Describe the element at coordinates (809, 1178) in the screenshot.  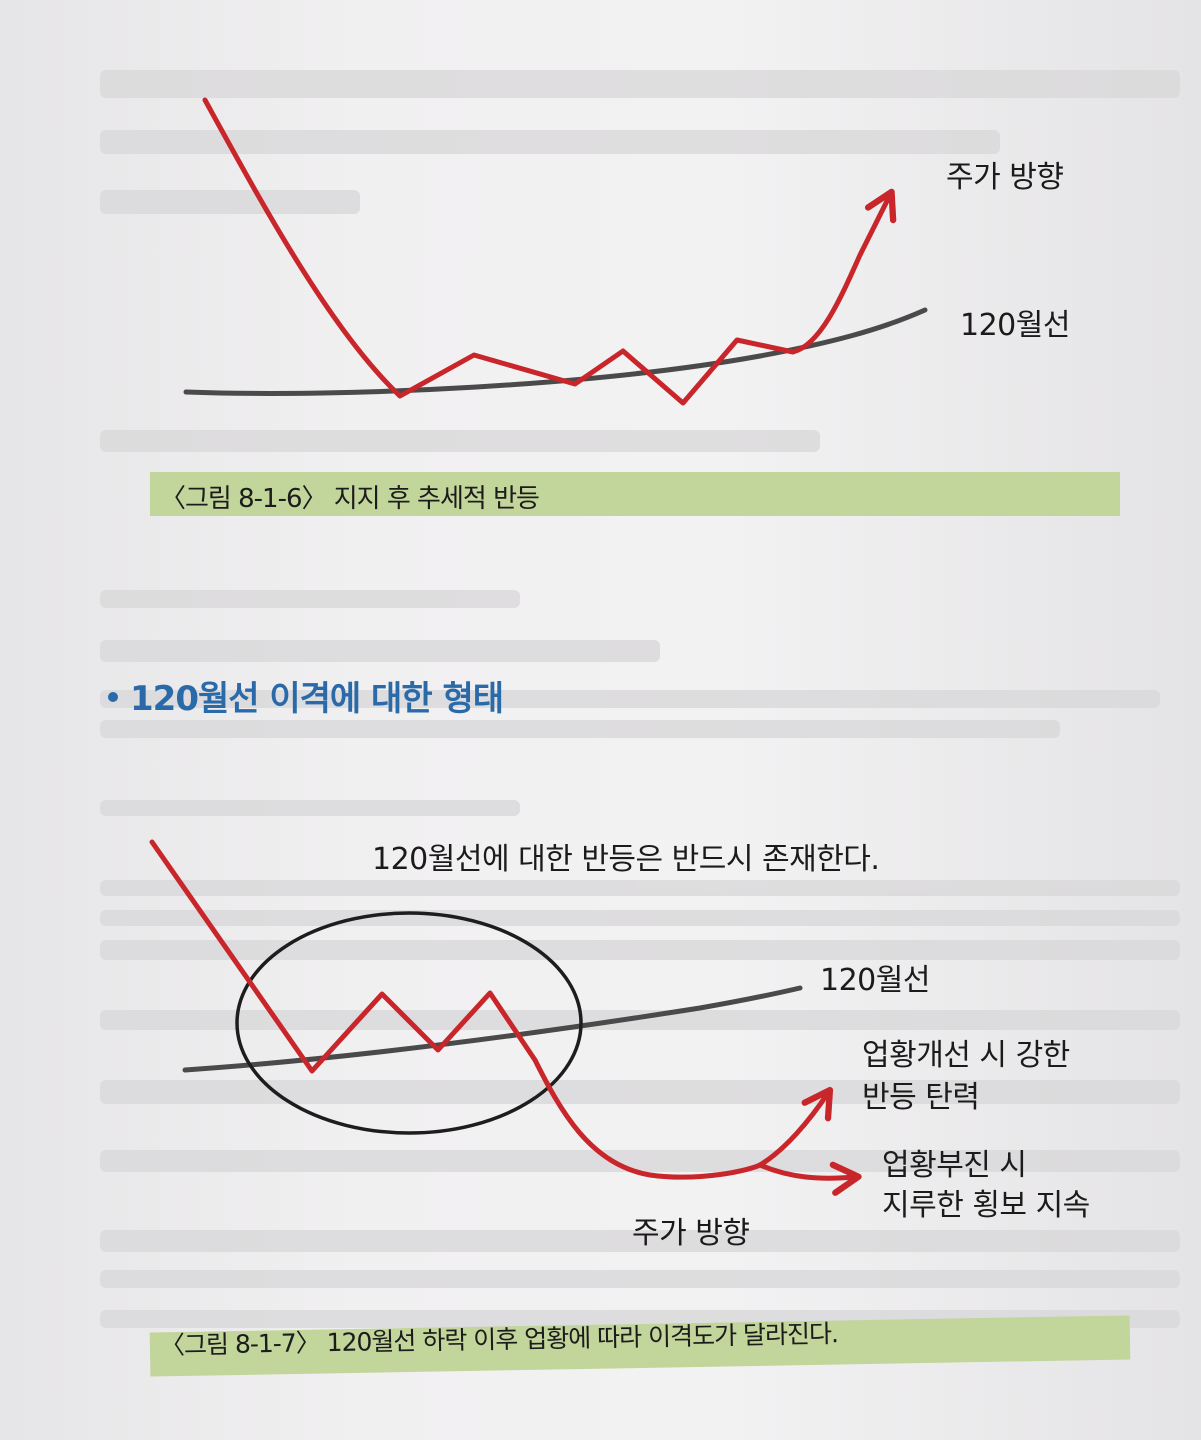
I see `figure-2-sideways-arrow` at that location.